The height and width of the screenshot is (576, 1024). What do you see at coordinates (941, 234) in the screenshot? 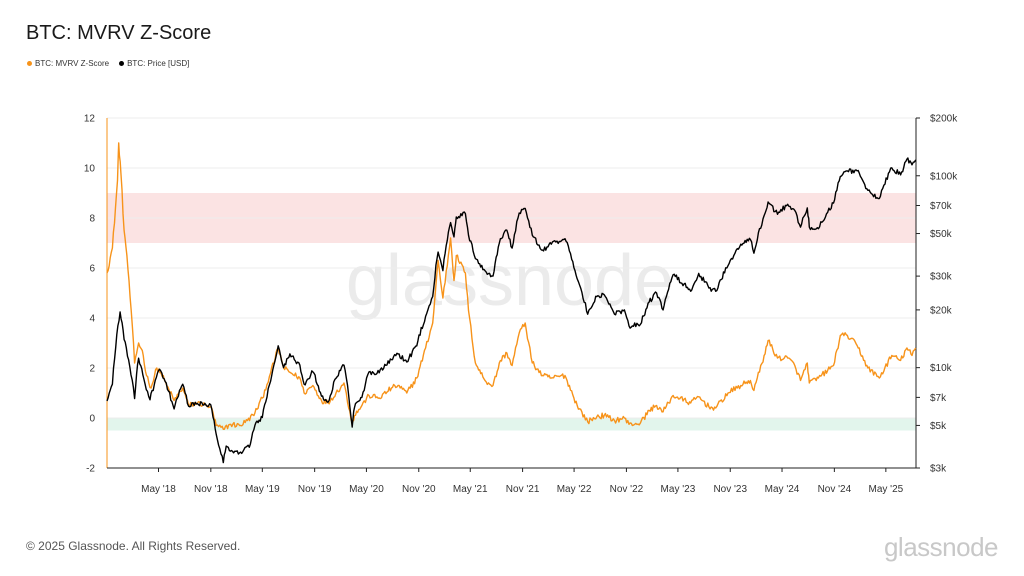
I see `y-right-tick-label: $50k` at bounding box center [941, 234].